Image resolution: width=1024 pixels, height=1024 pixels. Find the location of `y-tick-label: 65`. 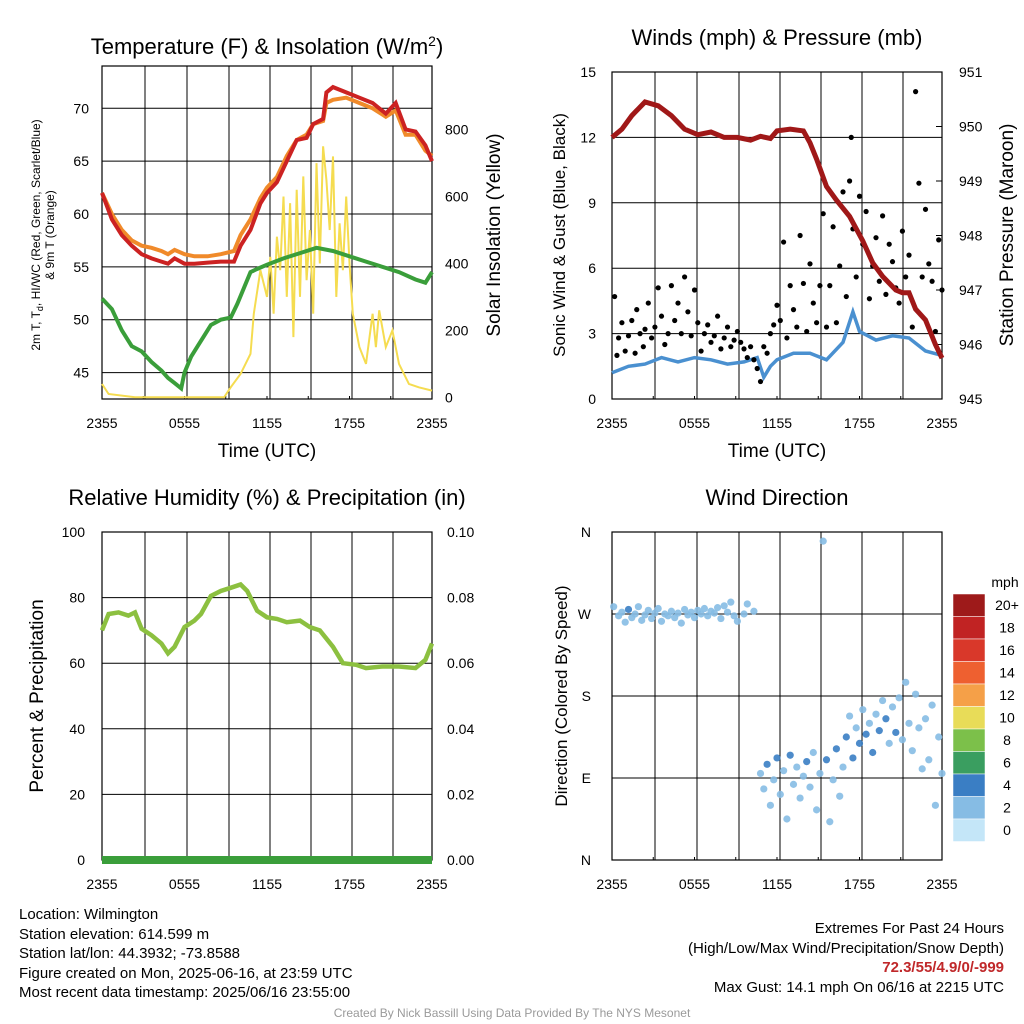

y-tick-label: 65 is located at coordinates (81, 161).